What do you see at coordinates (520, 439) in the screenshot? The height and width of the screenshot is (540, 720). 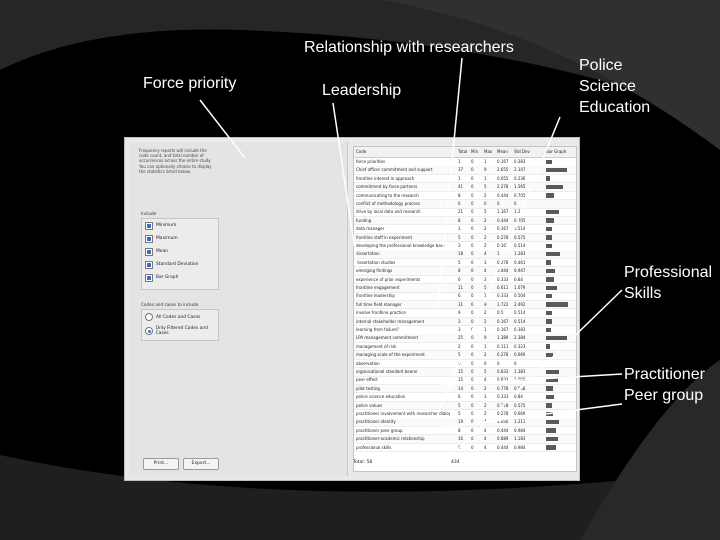 I see `sd-cell: 1.183` at bounding box center [520, 439].